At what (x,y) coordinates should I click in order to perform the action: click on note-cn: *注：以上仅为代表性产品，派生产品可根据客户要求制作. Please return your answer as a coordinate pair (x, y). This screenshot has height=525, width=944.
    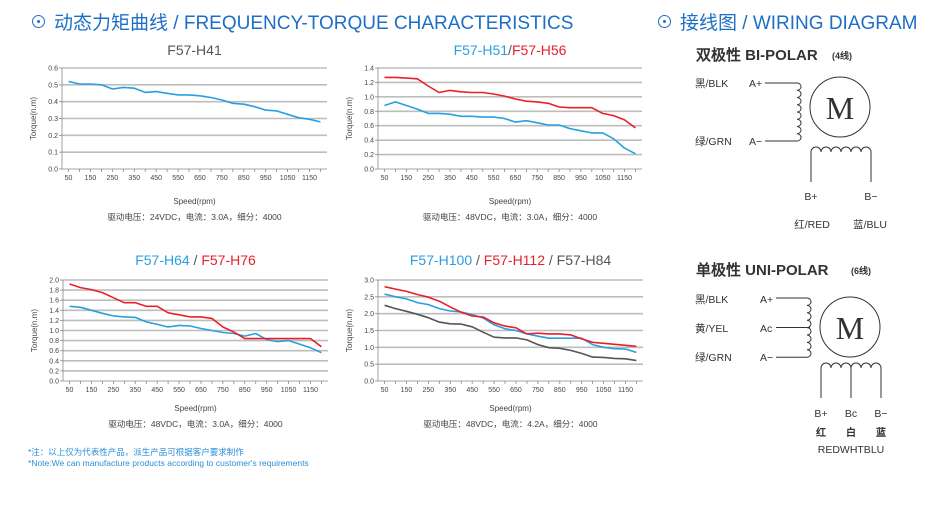
    Looking at the image, I should click on (136, 452).